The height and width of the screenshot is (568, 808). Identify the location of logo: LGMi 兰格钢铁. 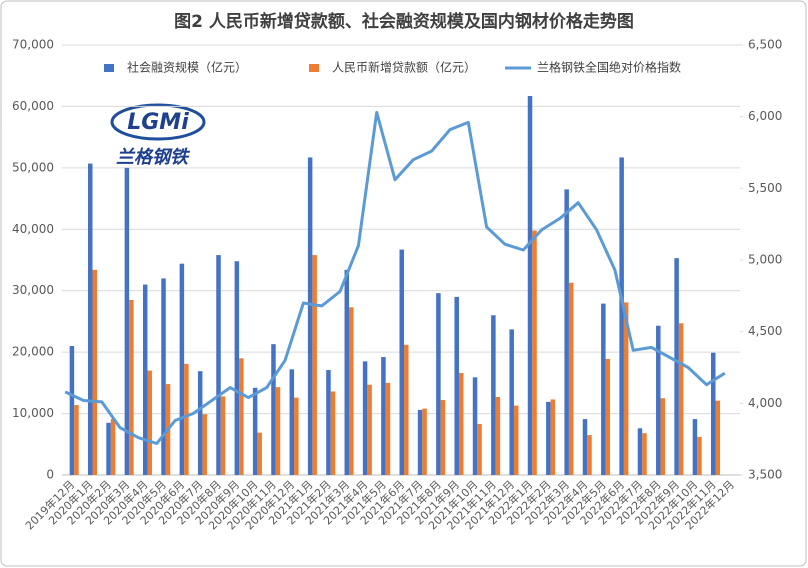
(158, 135).